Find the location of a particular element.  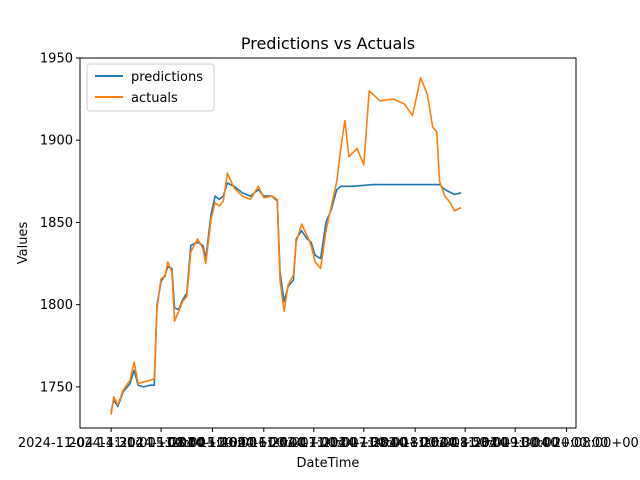

y-tick-label: 1900 is located at coordinates (56, 141).